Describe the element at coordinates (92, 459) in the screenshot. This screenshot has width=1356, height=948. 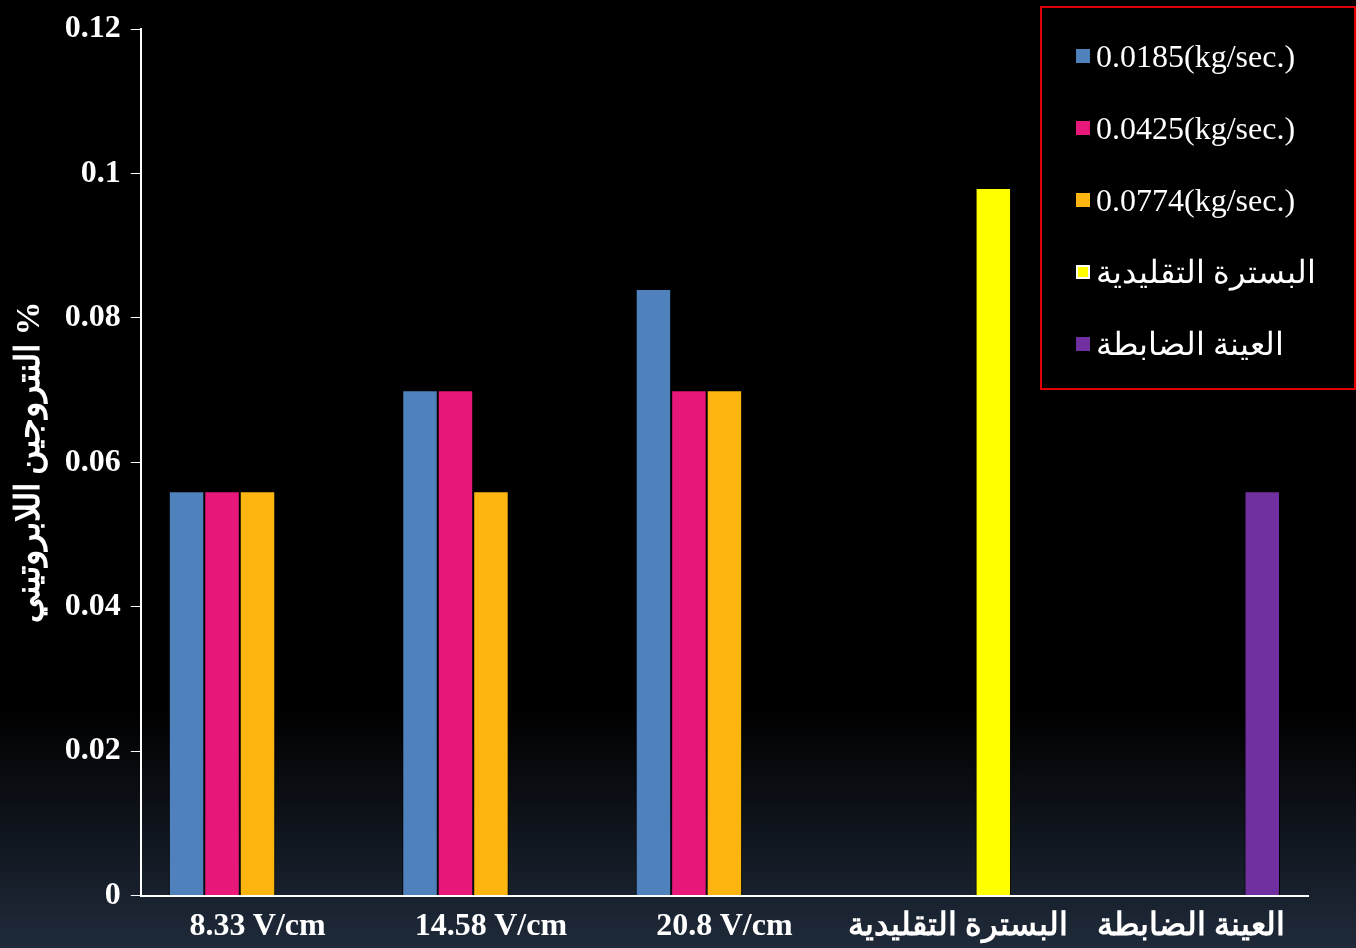
I see `y-tick-label: 0.06` at that location.